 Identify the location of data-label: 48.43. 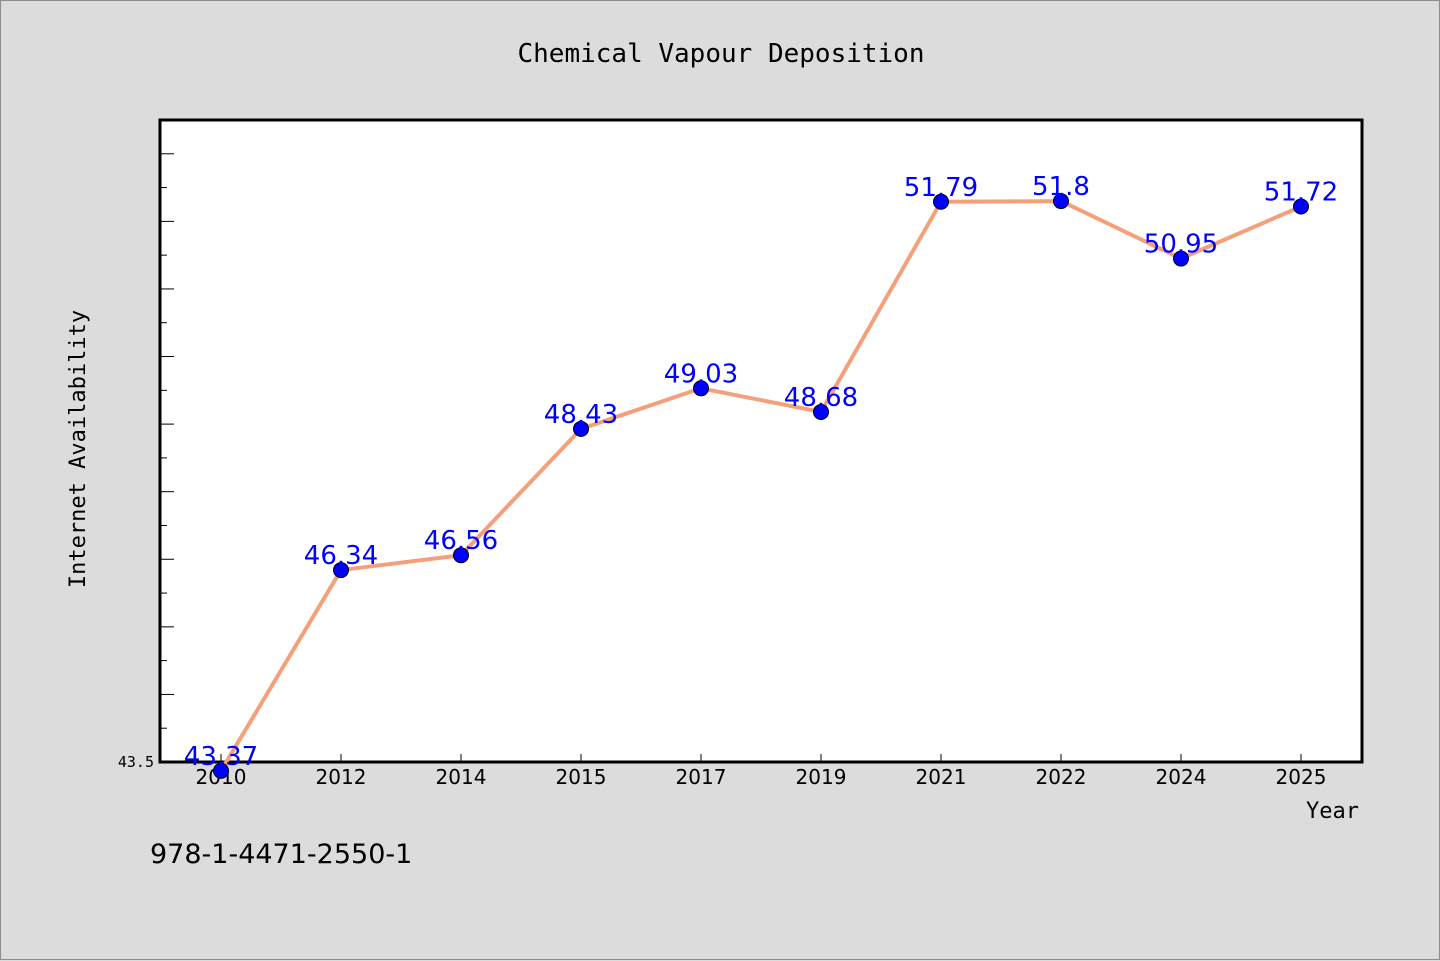
(581, 415).